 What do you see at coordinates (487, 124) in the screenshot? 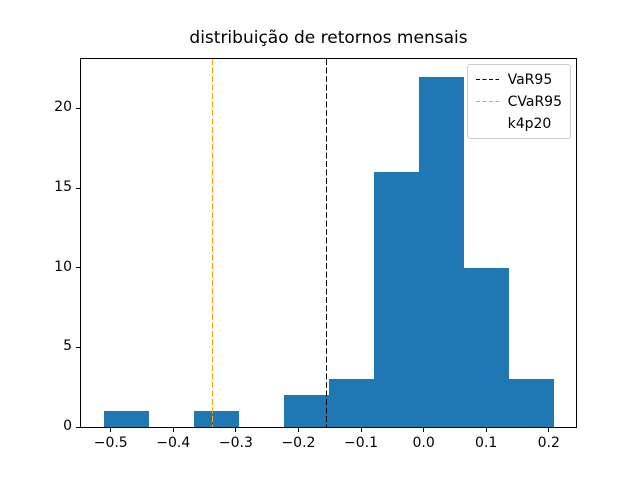
I see `legend-empty-handle` at bounding box center [487, 124].